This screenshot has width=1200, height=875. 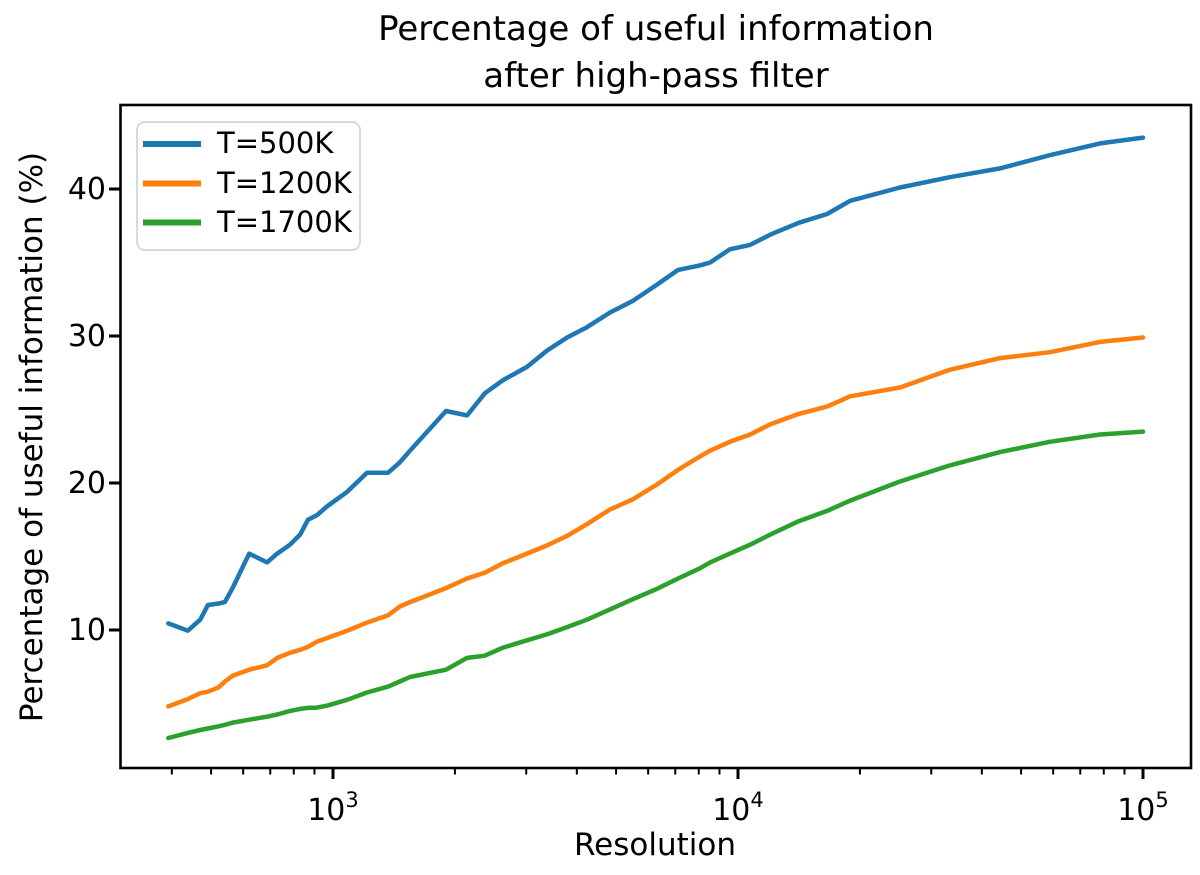 What do you see at coordinates (87, 483) in the screenshot?
I see `y-tick-label-20: 20` at bounding box center [87, 483].